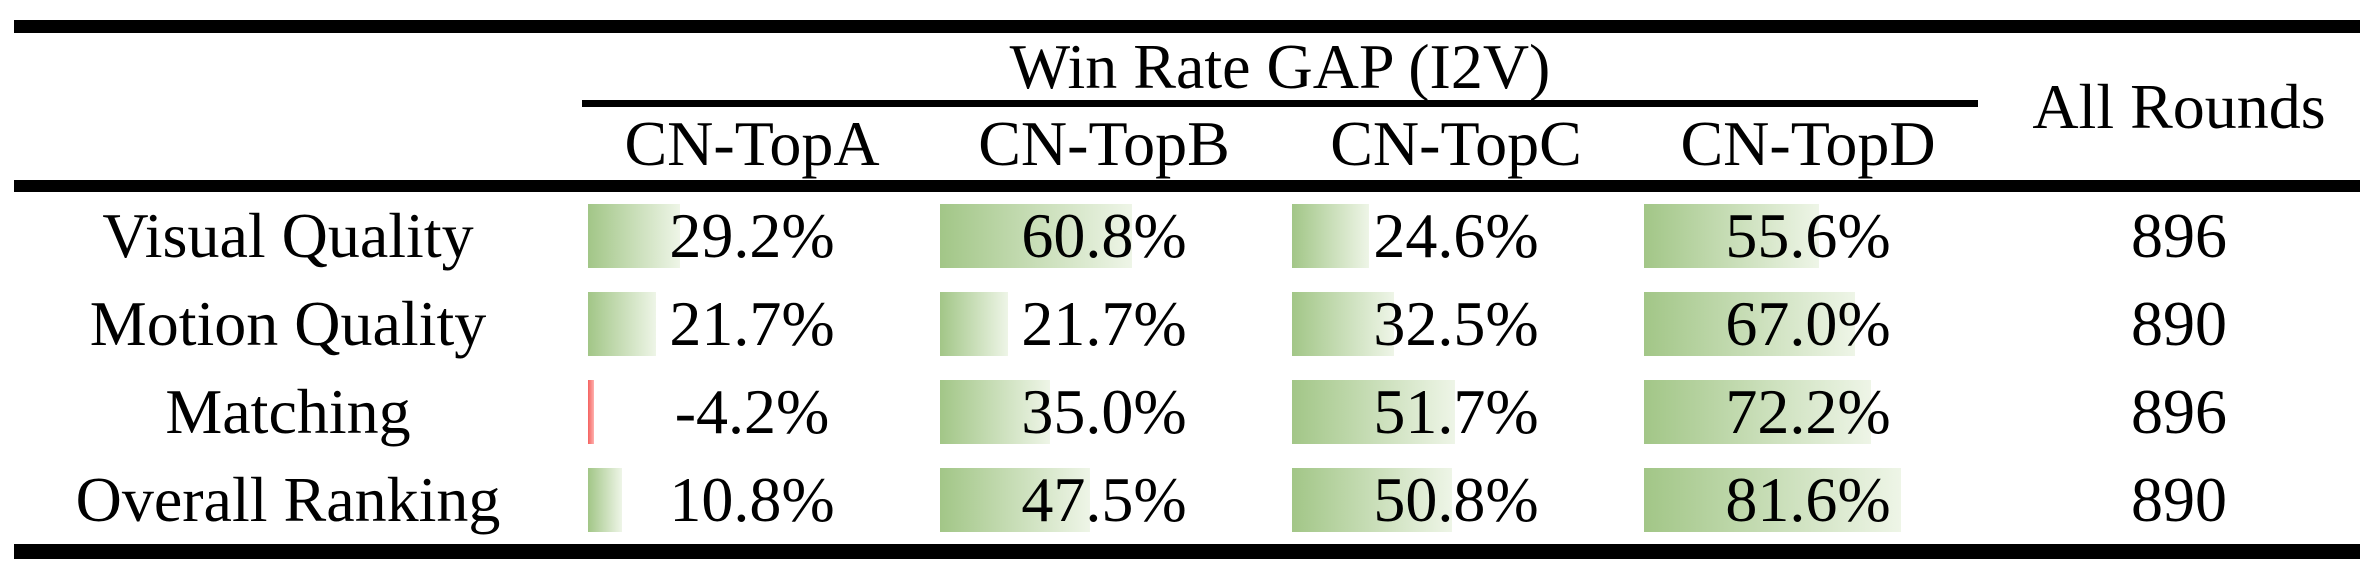 The height and width of the screenshot is (570, 2374). I want to click on value-cell-text: 50.8%, so click(1456, 499).